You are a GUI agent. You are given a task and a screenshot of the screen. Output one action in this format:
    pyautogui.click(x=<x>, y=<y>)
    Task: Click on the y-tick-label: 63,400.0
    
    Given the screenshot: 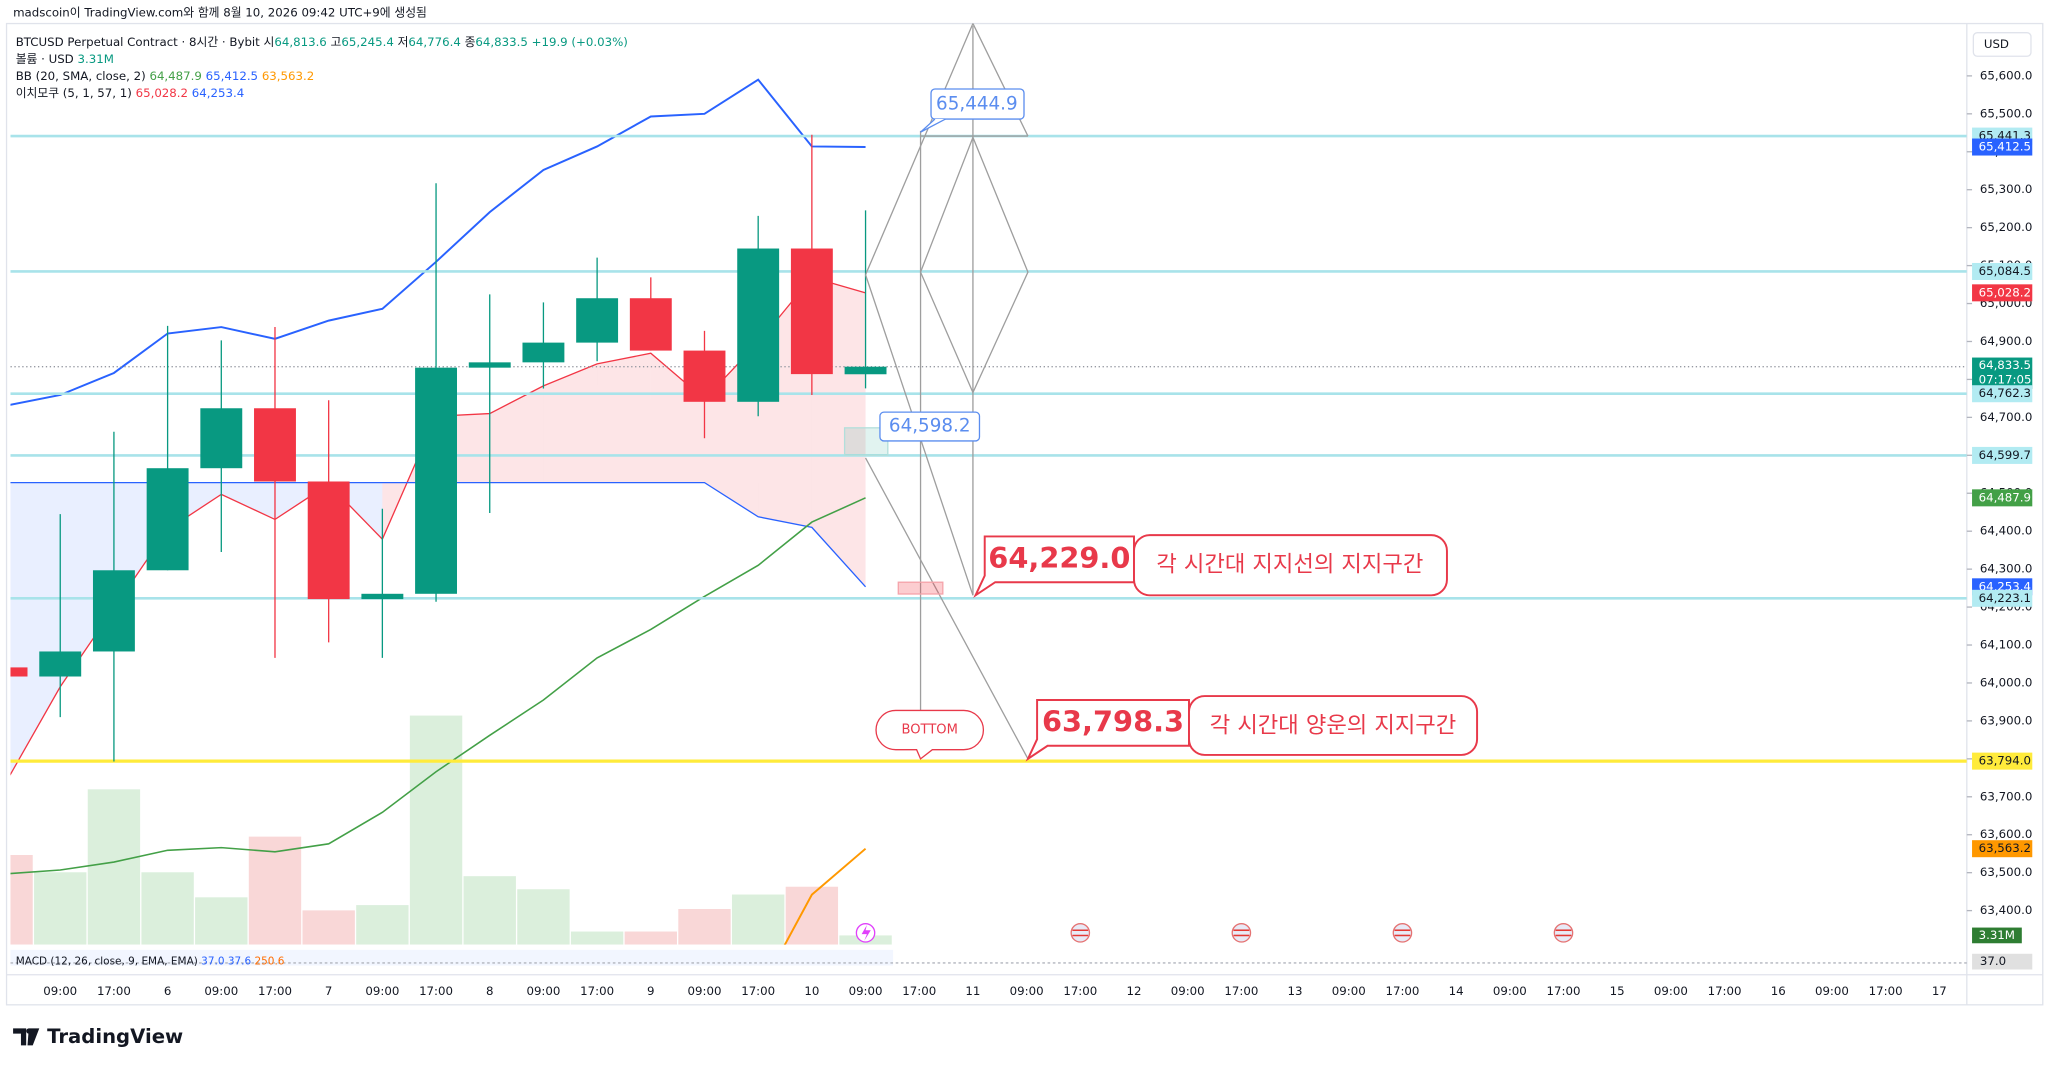 What is the action you would take?
    pyautogui.click(x=2006, y=910)
    